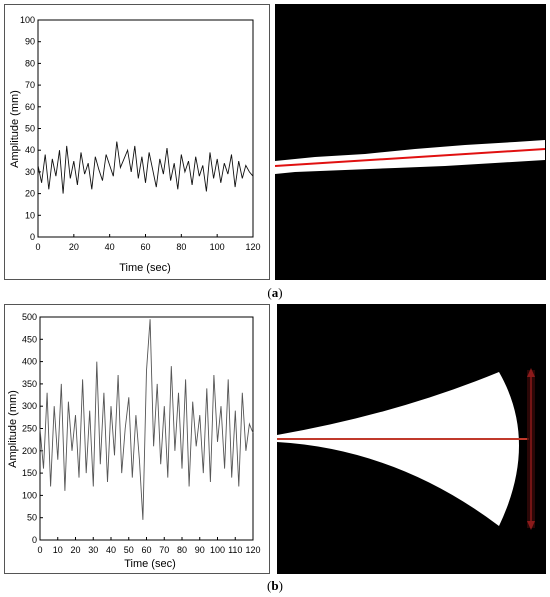  I want to click on chart-b-xtick-label: 40, so click(111, 550).